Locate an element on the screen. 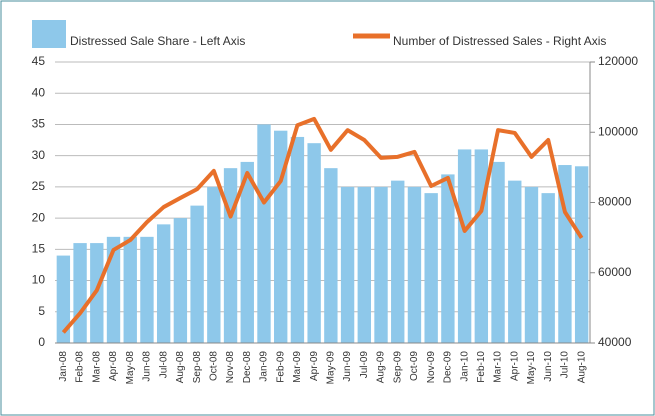  y-tick-label: 25 is located at coordinates (39, 186).